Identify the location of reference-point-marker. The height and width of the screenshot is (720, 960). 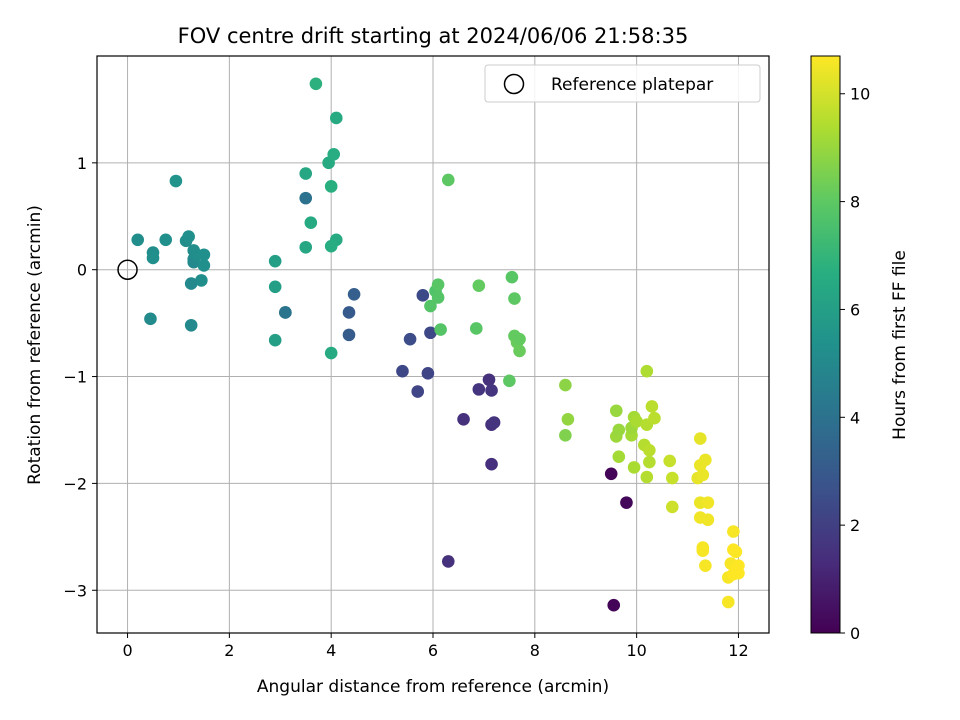
(127, 269).